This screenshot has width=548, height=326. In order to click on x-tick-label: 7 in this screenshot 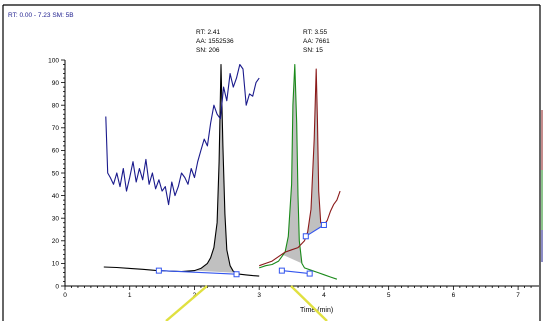, I will do `click(518, 295)`.